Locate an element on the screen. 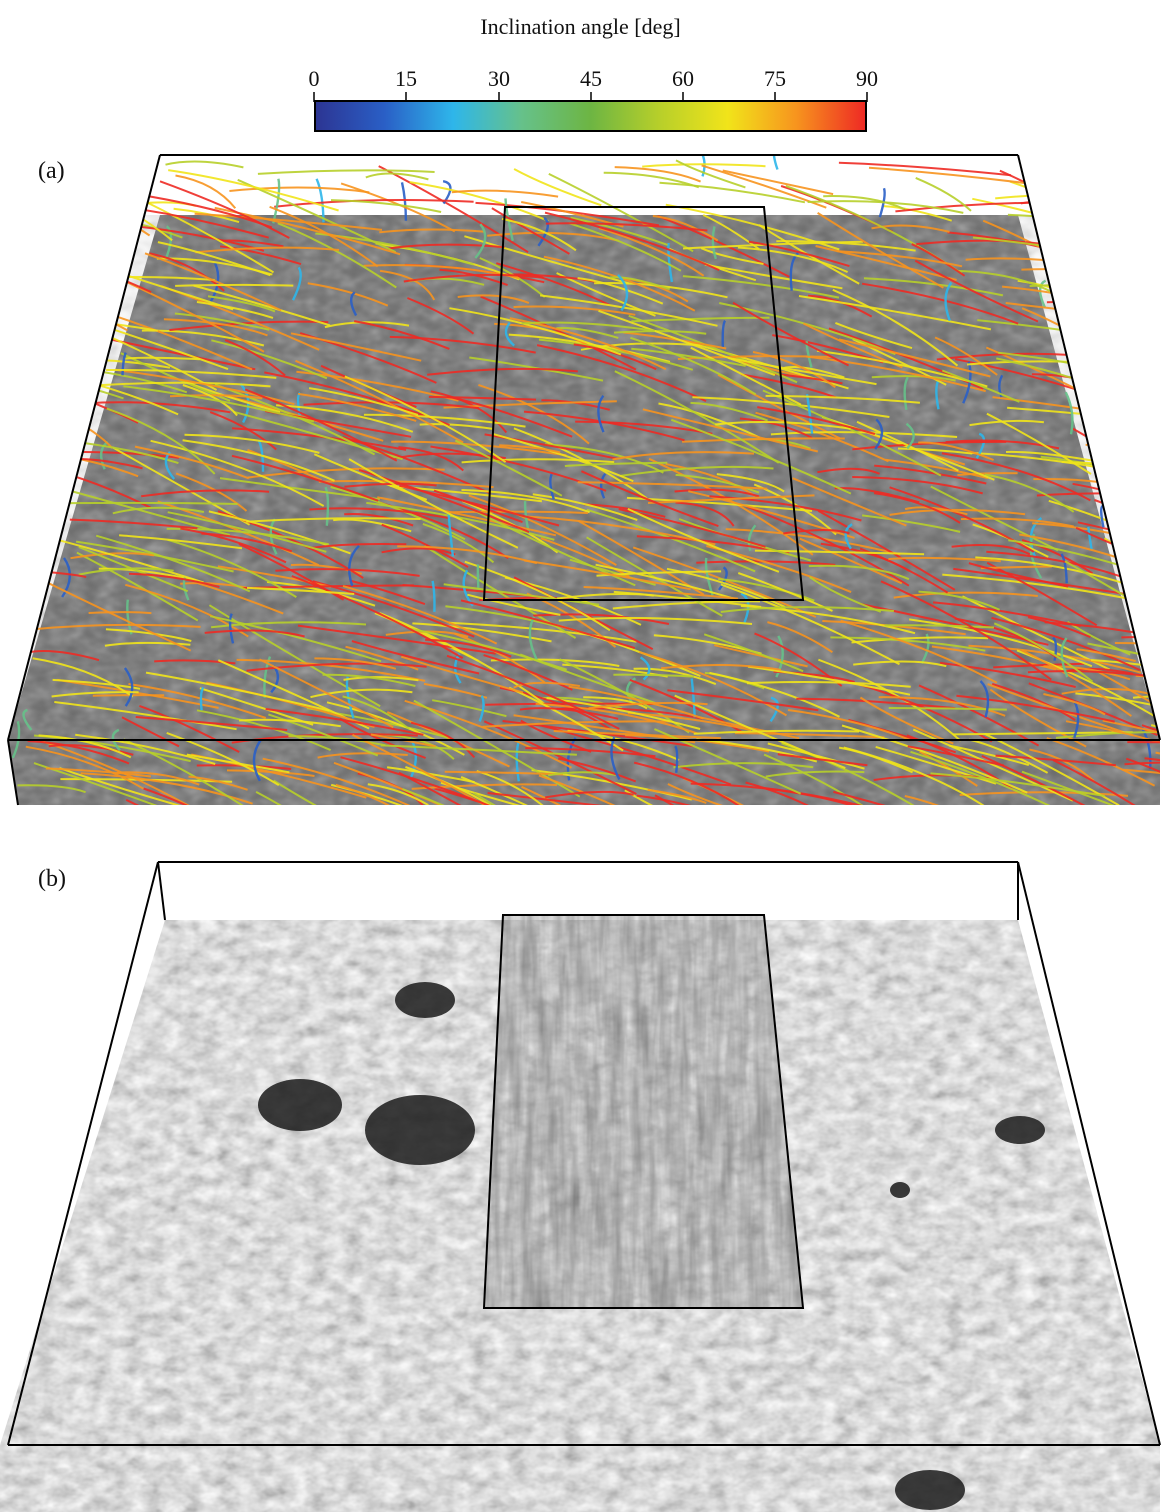  colorbar-tick-75: 75 is located at coordinates (775, 78).